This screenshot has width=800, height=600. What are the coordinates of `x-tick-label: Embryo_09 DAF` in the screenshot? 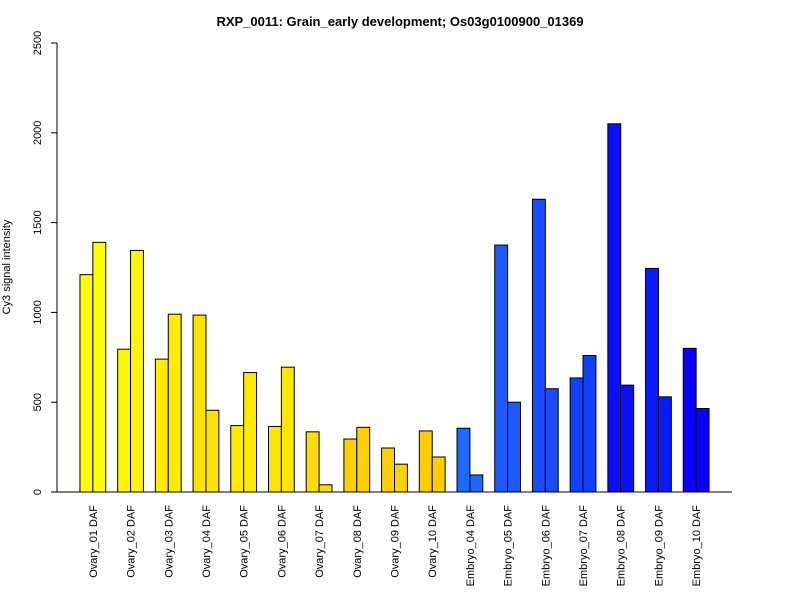 It's located at (659, 546).